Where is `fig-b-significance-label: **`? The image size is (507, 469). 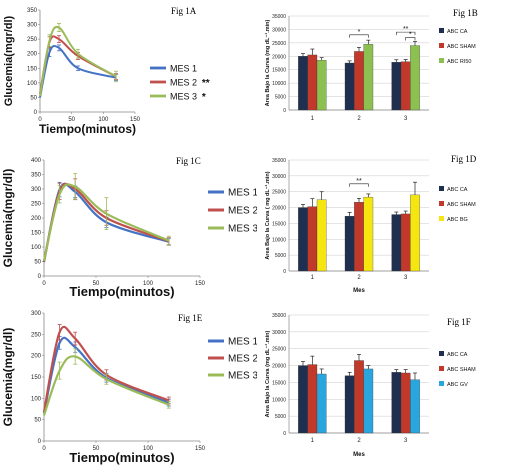
fig-b-significance-label: ** is located at coordinates (406, 29).